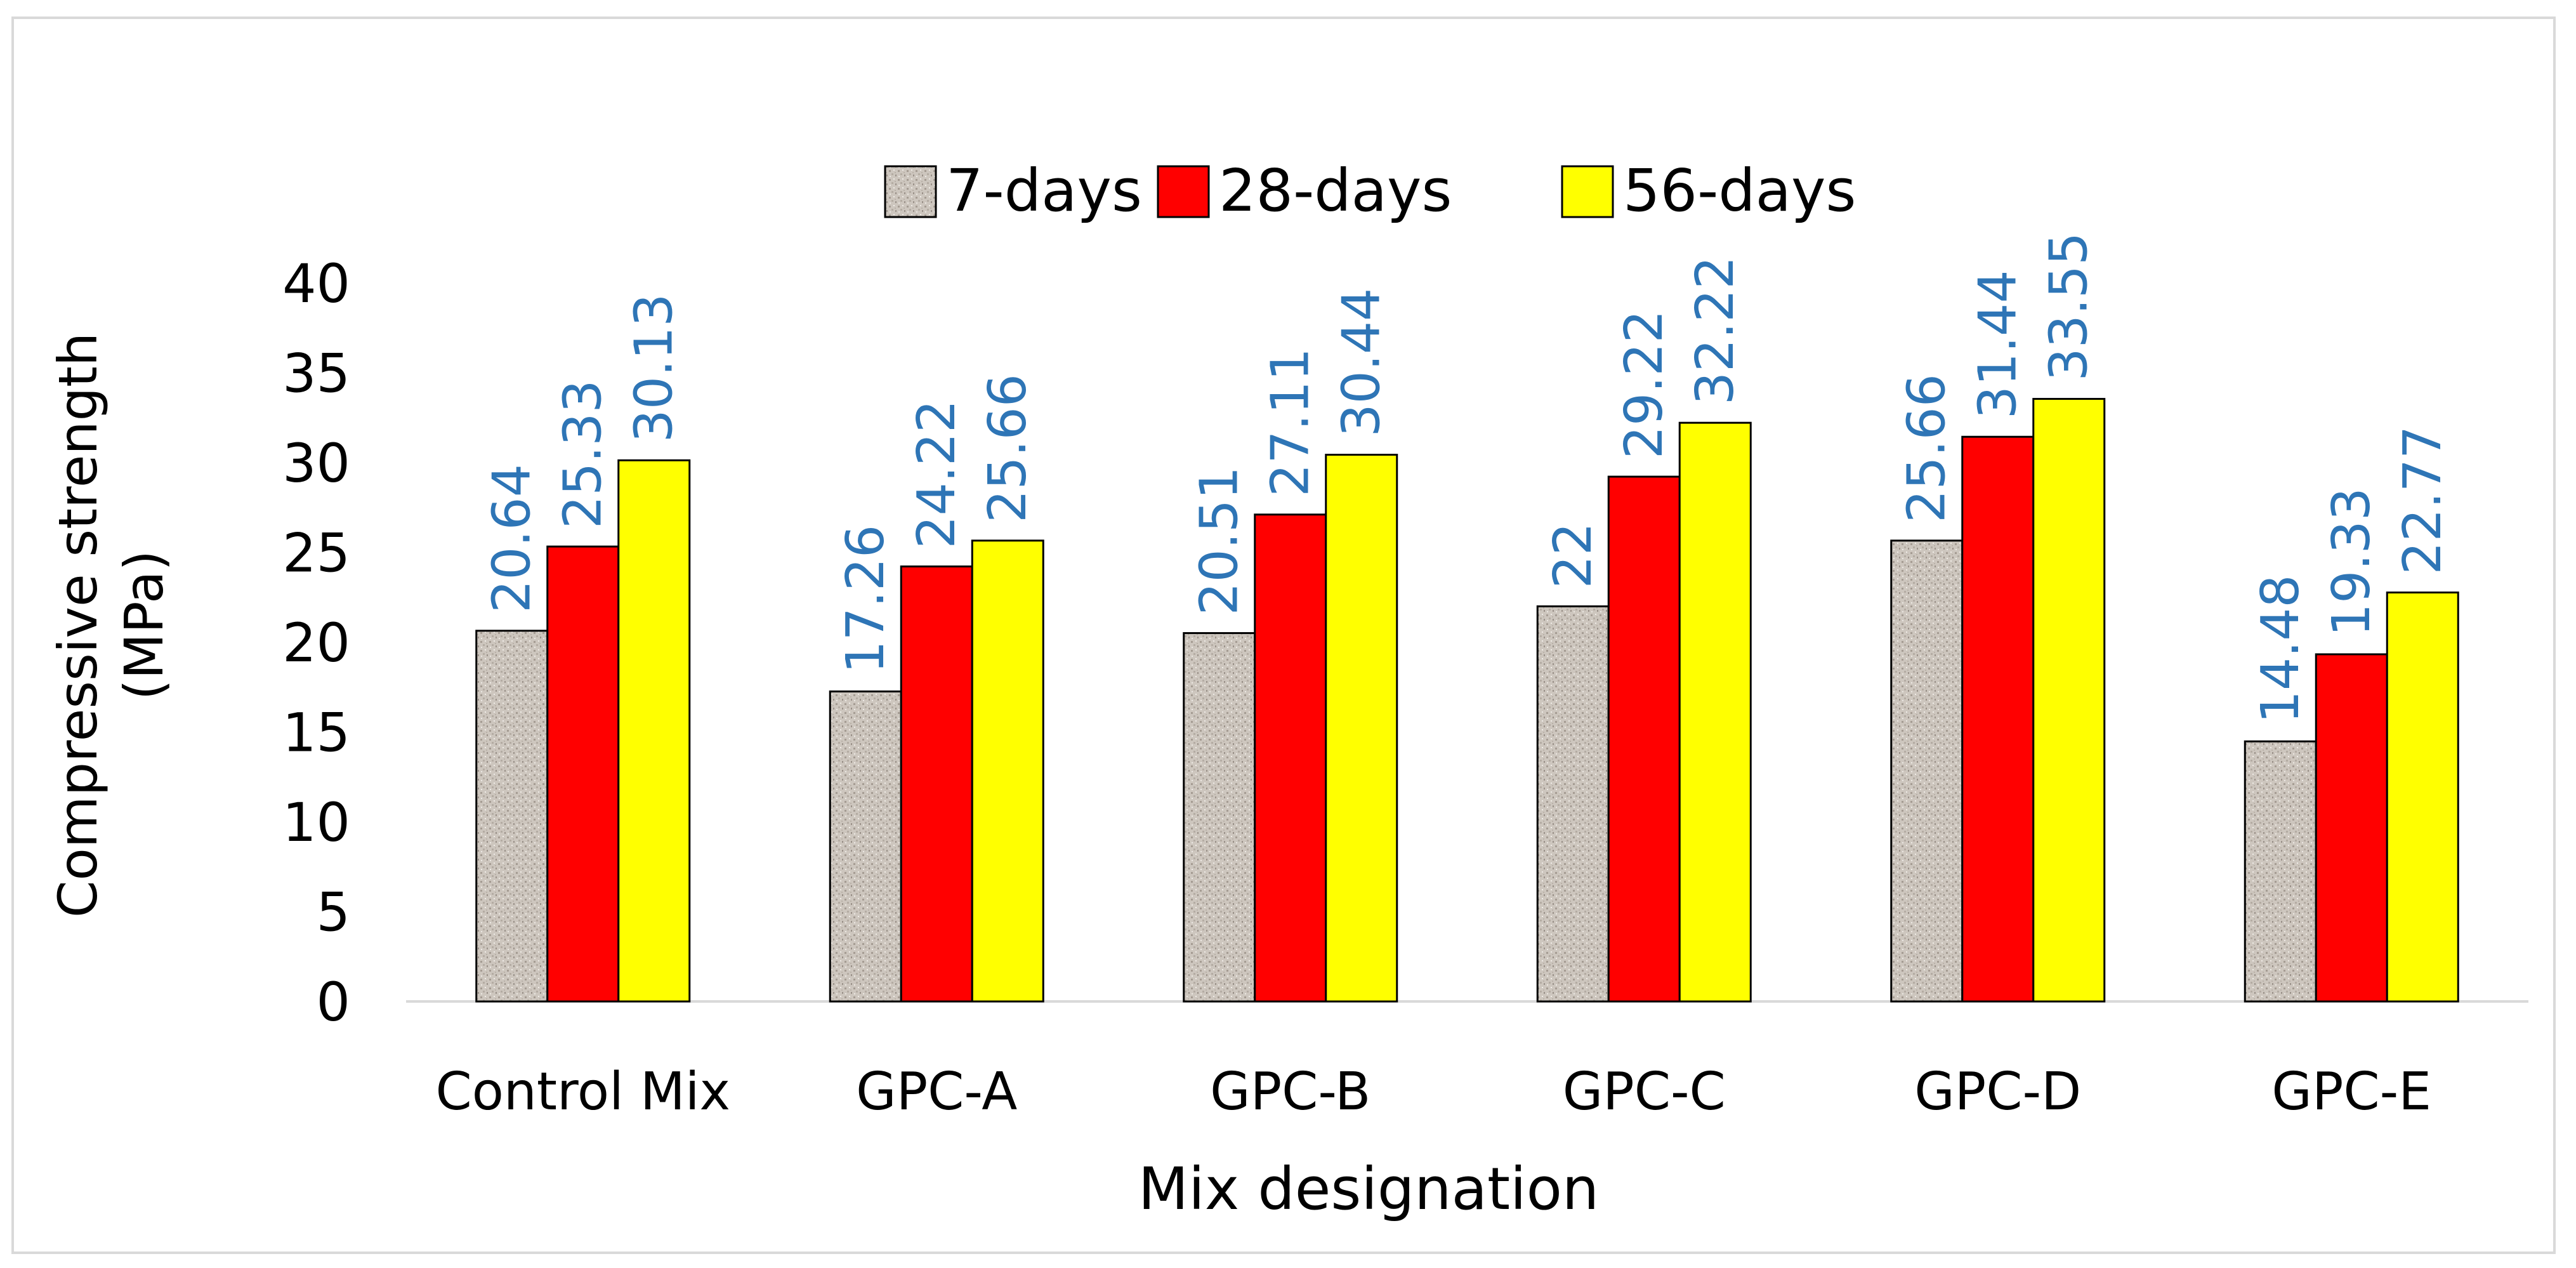 The height and width of the screenshot is (1268, 2576). I want to click on data-label-28-days-control-mix: 25.33, so click(583, 455).